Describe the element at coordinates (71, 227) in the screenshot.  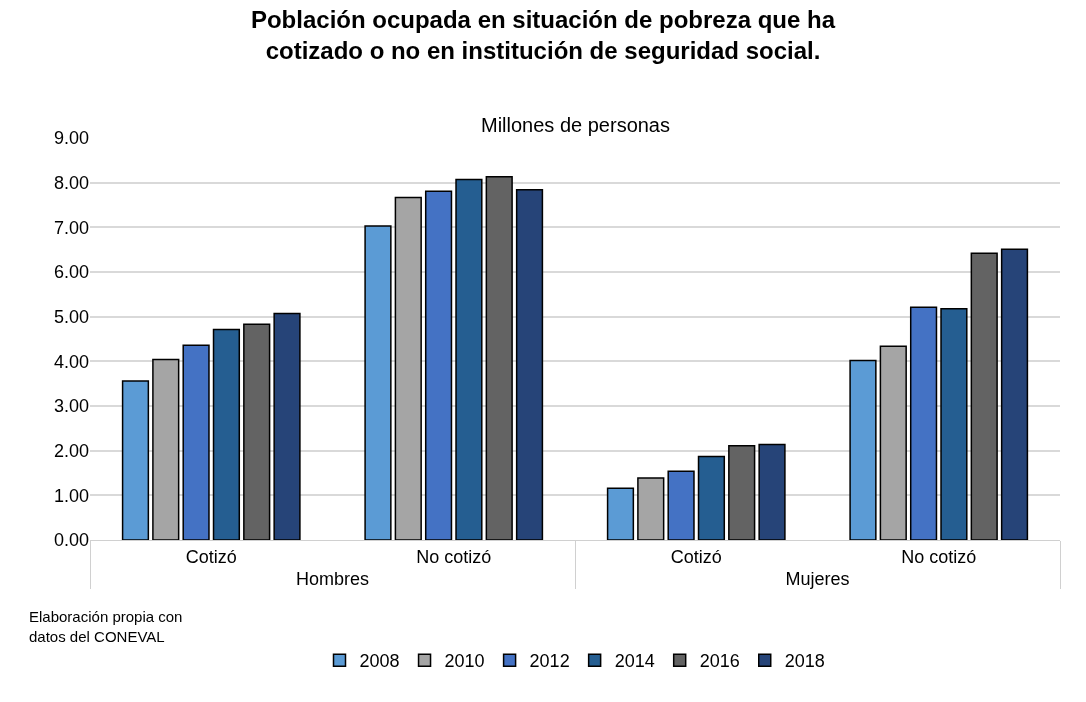
I see `y-tick-label: 7.00` at that location.